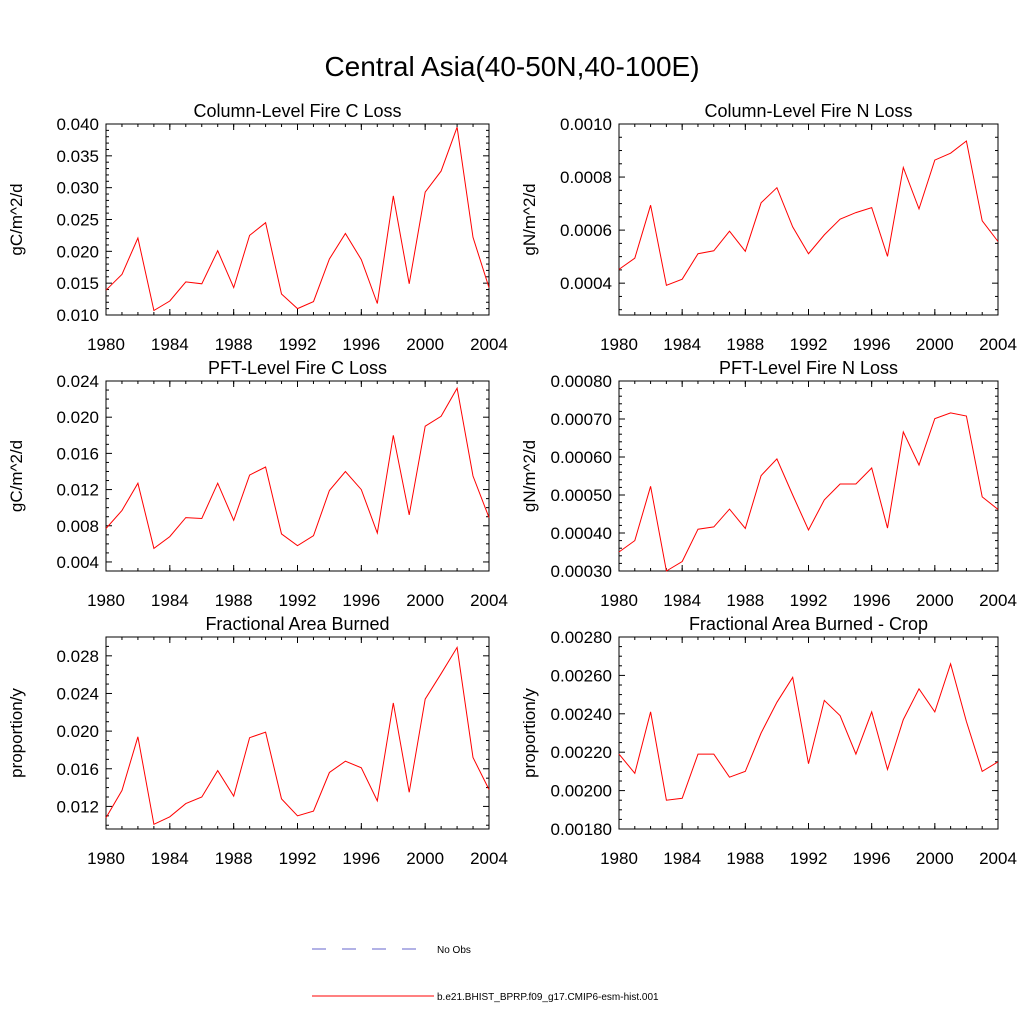 The height and width of the screenshot is (1024, 1024). What do you see at coordinates (581, 571) in the screenshot?
I see `y-tick-label: 0.00030` at bounding box center [581, 571].